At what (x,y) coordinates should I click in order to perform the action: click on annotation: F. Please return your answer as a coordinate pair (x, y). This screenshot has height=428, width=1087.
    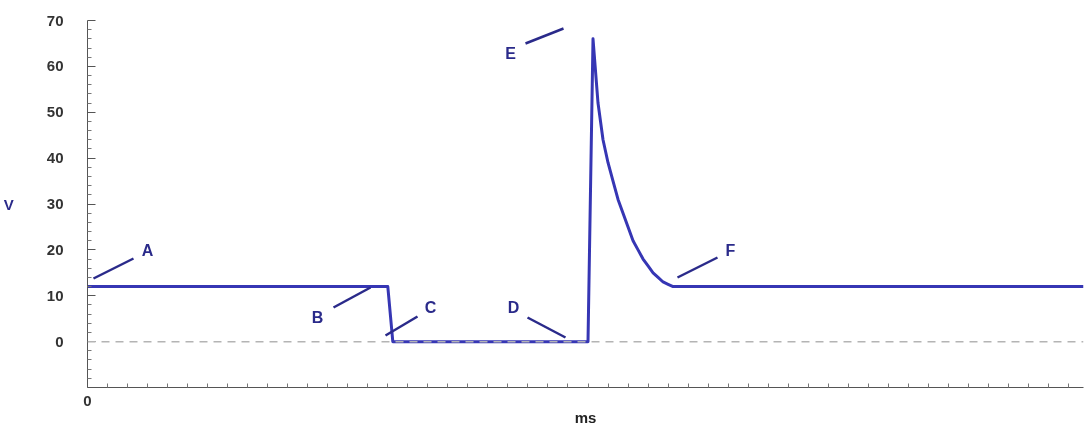
    Looking at the image, I should click on (730, 250).